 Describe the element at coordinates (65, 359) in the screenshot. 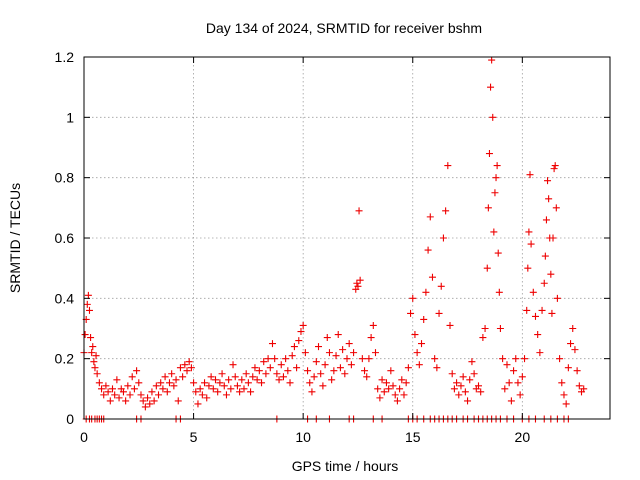

I see `y-tick-label: 0.2` at that location.